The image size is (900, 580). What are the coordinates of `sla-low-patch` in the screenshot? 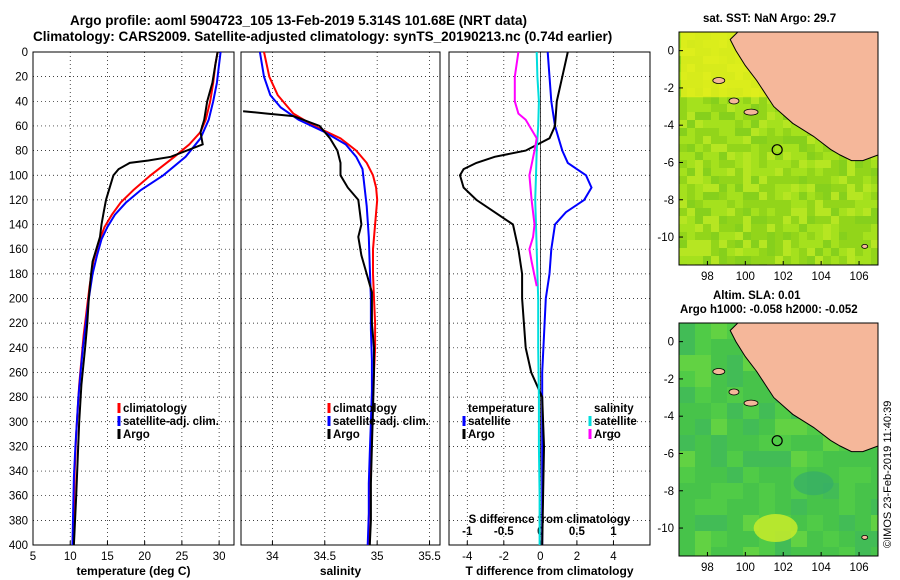 It's located at (813, 483).